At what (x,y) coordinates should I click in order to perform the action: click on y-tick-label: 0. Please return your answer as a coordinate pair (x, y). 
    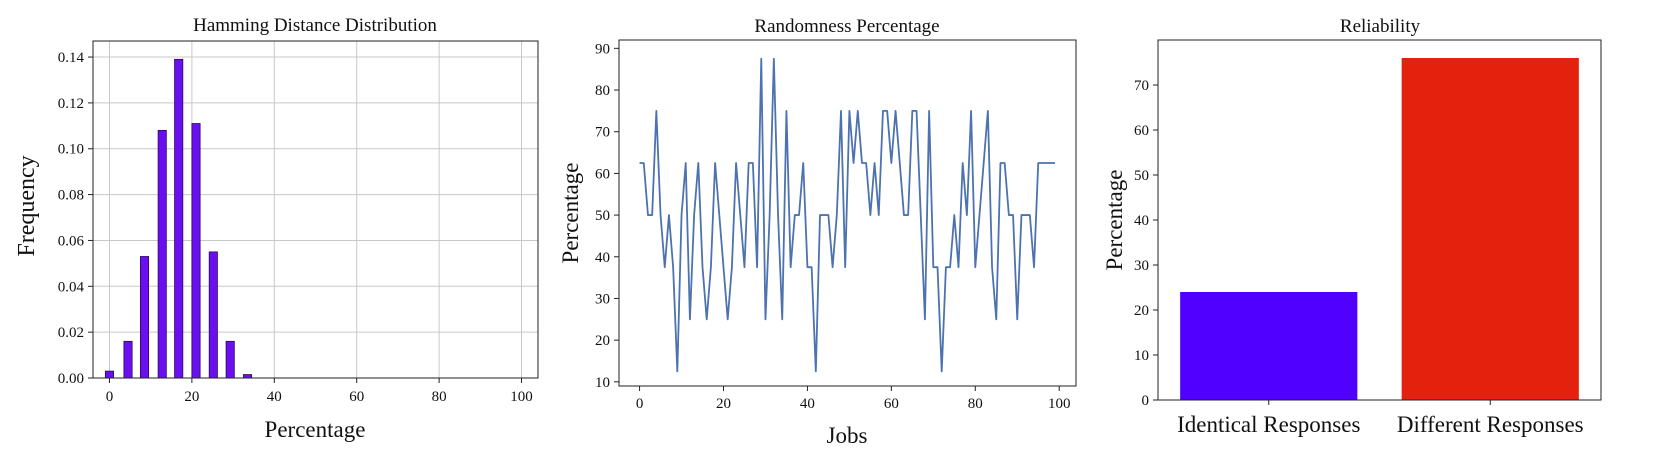
    Looking at the image, I should click on (1146, 401).